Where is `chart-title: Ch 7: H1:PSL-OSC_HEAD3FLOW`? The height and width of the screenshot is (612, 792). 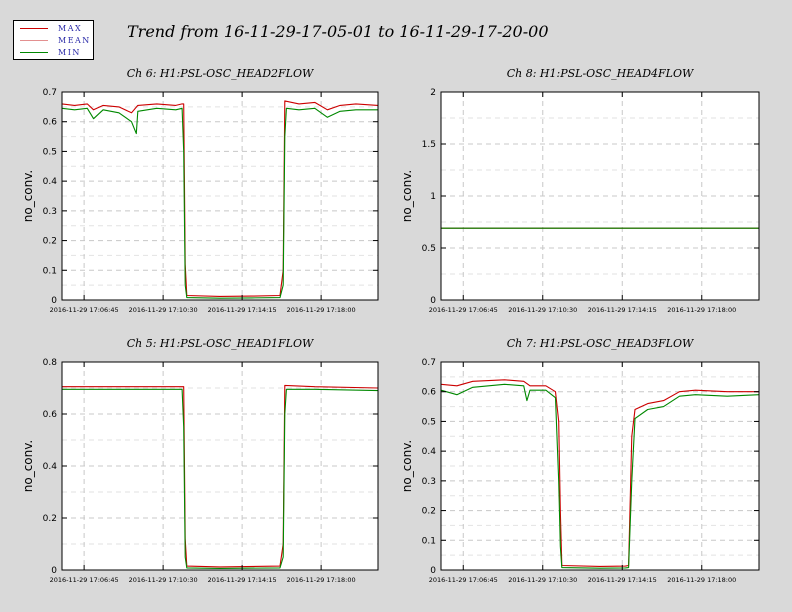 chart-title: Ch 7: H1:PSL-OSC_HEAD3FLOW is located at coordinates (601, 343).